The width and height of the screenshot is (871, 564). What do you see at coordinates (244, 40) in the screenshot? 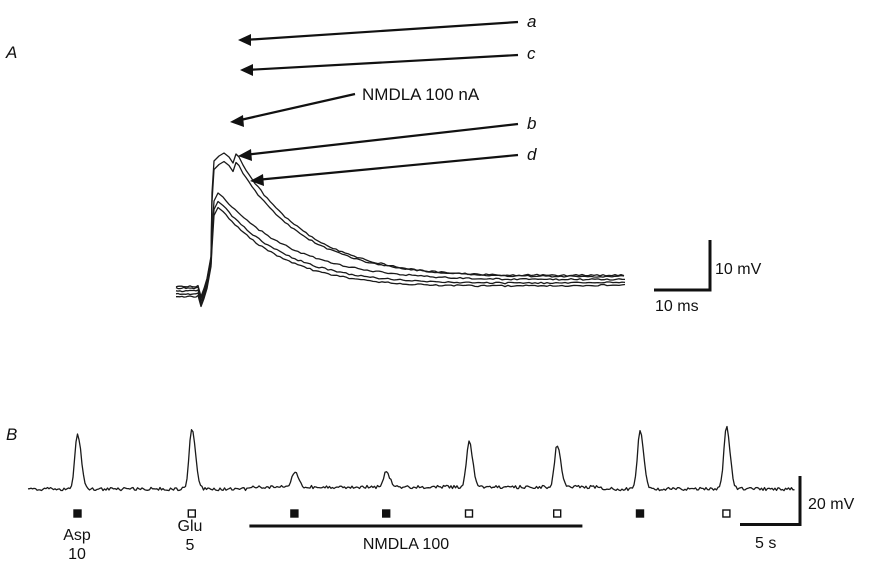
I see `arrowhead-a` at bounding box center [244, 40].